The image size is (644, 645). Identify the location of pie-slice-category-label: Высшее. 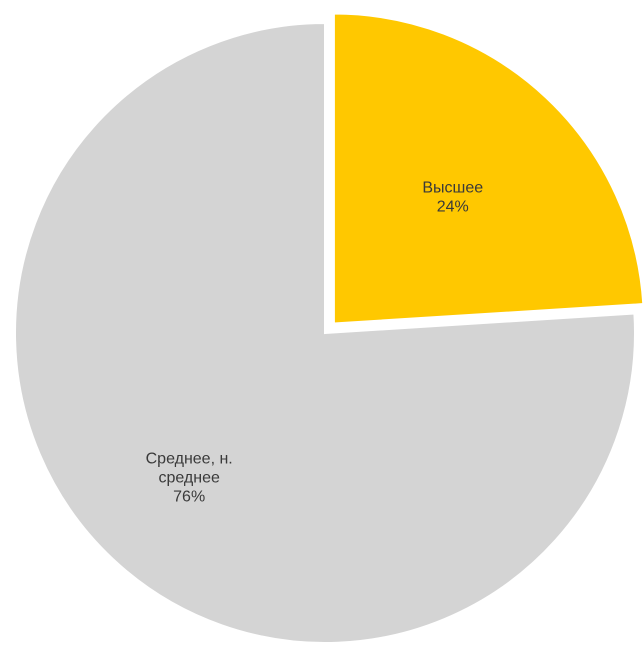
(452, 187).